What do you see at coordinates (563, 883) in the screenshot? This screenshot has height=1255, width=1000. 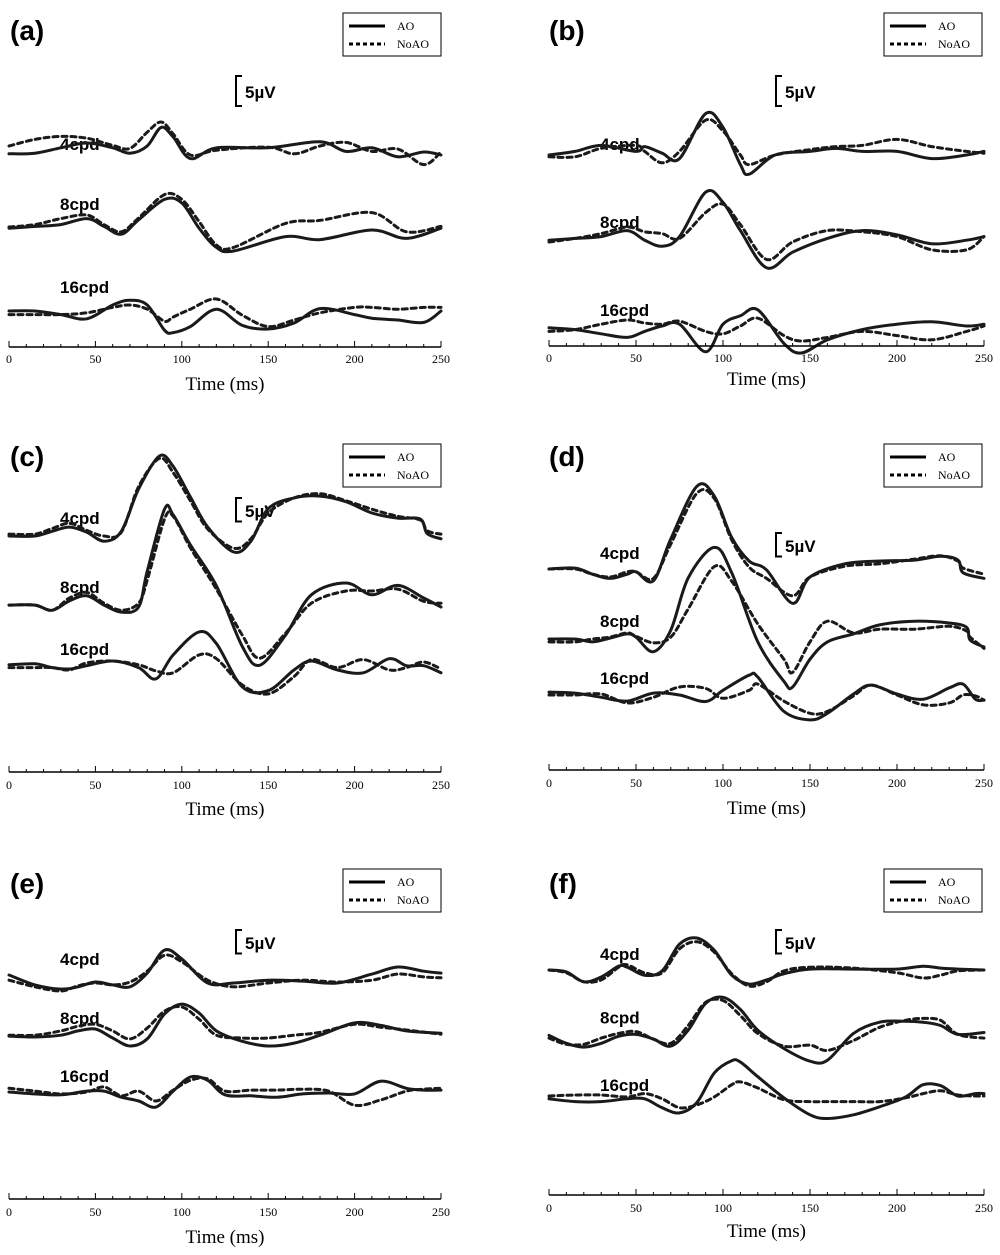 I see `panel-letter: (f)` at bounding box center [563, 883].